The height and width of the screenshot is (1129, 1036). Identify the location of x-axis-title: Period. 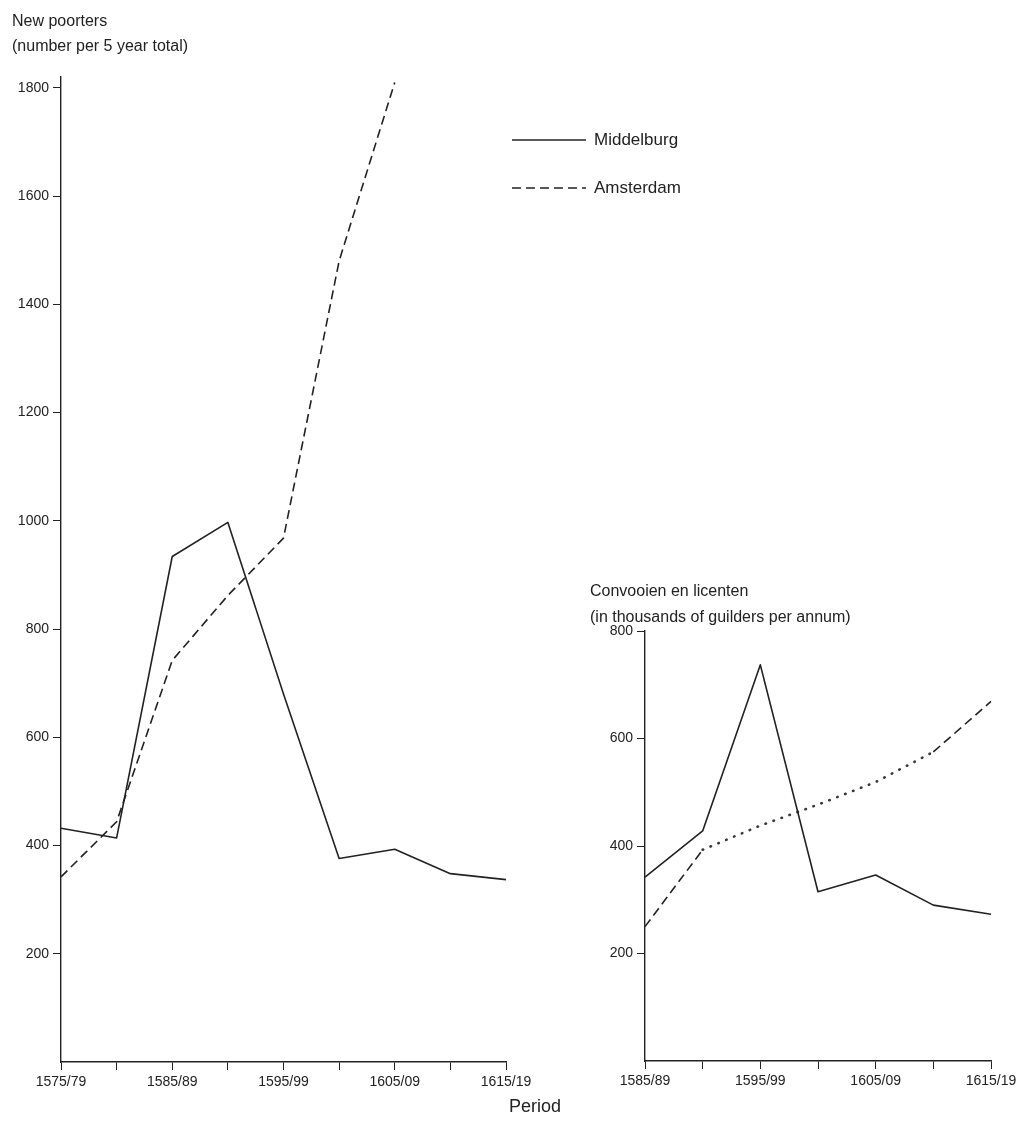
(535, 1105).